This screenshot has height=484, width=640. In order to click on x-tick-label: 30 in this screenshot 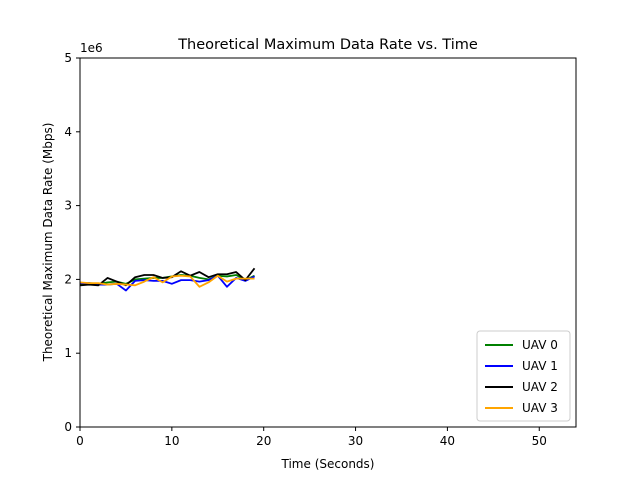, I will do `click(355, 441)`.